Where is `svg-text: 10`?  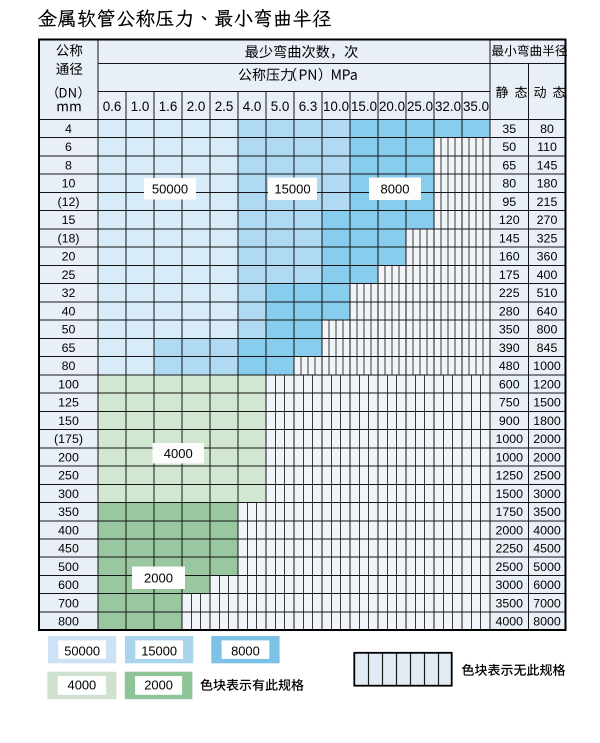 svg-text: 10 is located at coordinates (69, 184).